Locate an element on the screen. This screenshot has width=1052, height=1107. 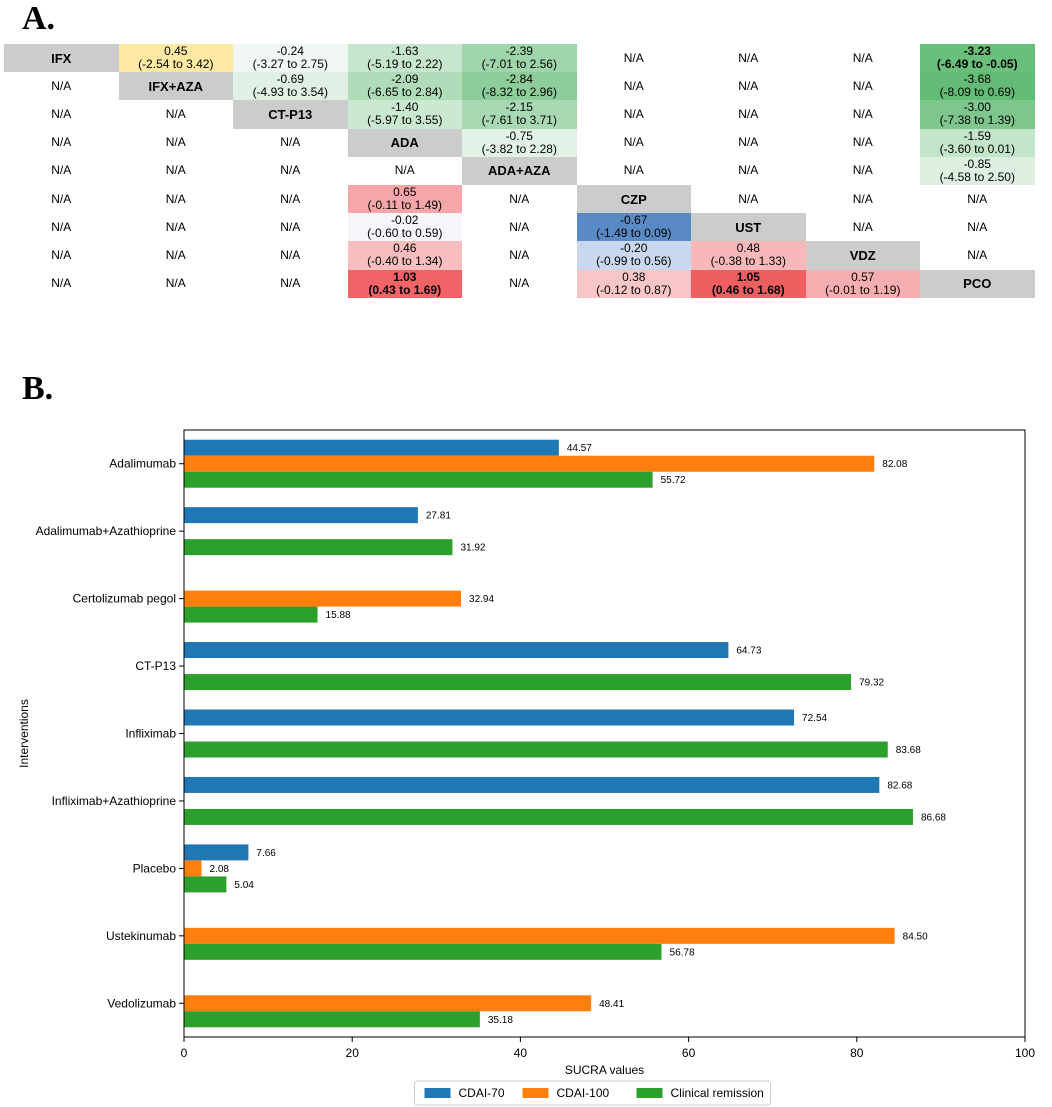
cell-interval: (-5.97 to 3.55) is located at coordinates (405, 120).